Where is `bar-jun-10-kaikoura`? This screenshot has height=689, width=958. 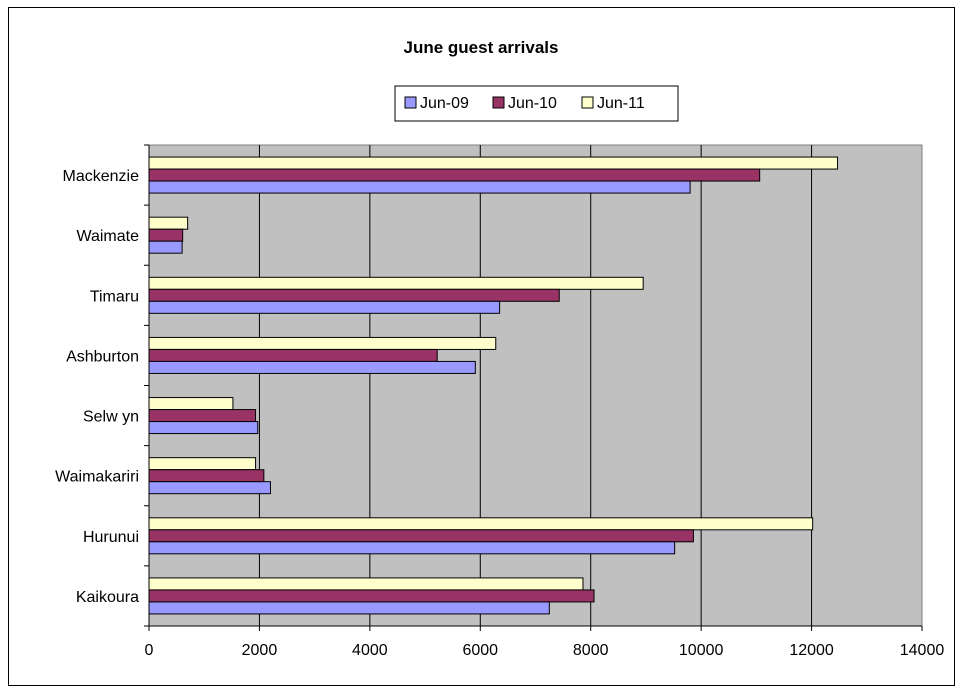 bar-jun-10-kaikoura is located at coordinates (371, 596).